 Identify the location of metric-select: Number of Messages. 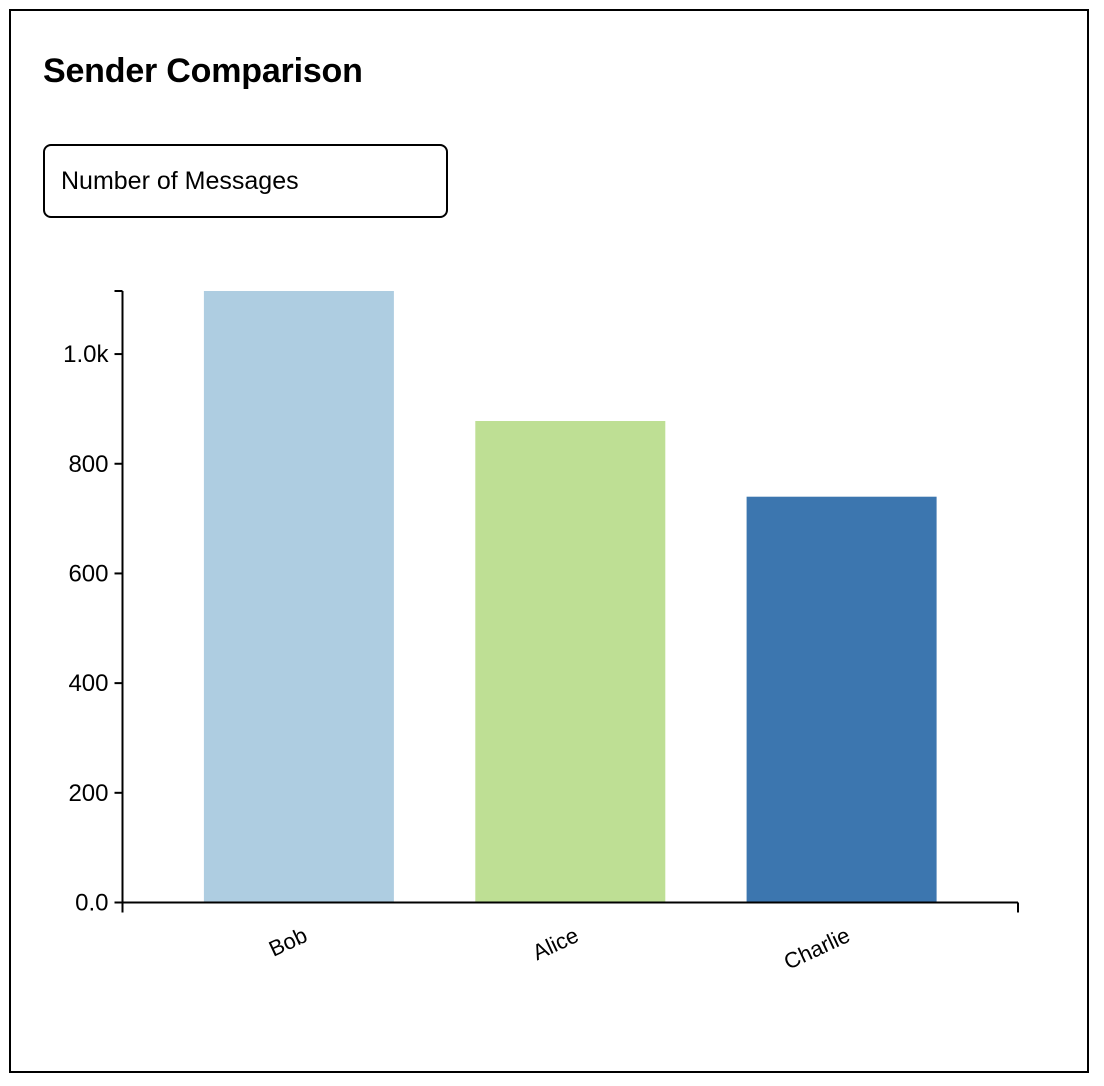
(245, 181).